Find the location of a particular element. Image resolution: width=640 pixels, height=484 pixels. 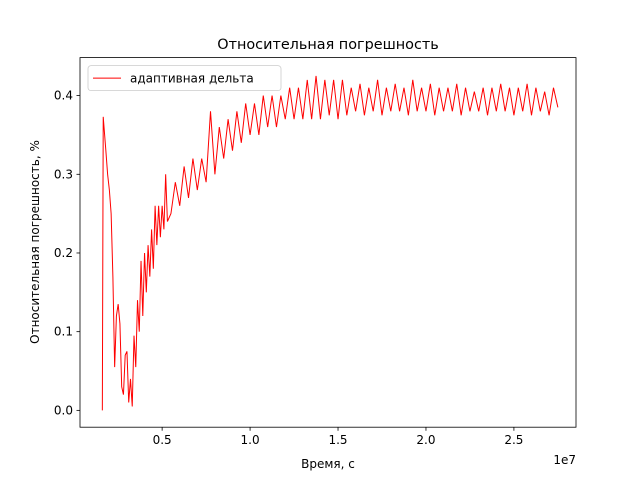

x-axis-label: Время, с is located at coordinates (328, 464).